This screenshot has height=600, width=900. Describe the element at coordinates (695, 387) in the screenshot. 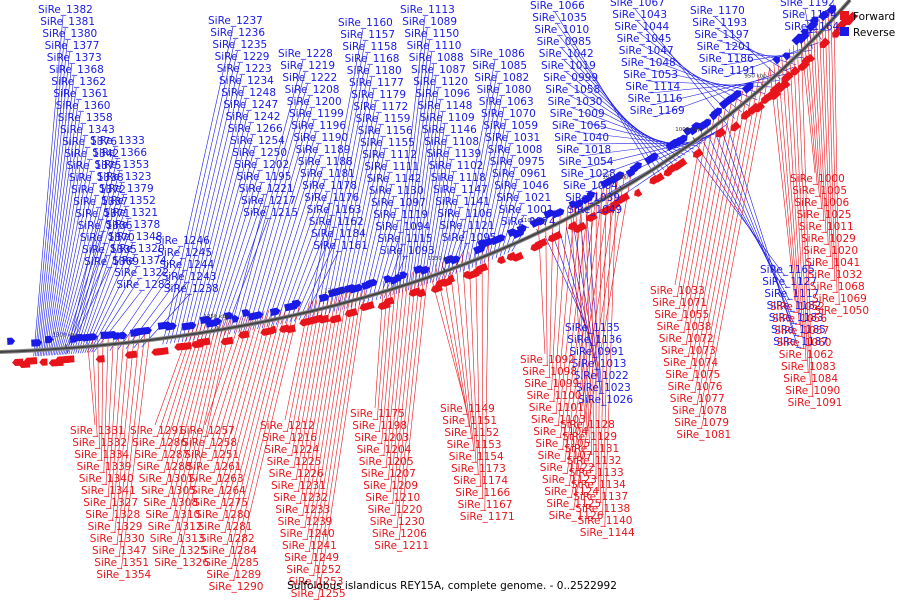

I see `forward-gene-label: SiRe_1076` at that location.